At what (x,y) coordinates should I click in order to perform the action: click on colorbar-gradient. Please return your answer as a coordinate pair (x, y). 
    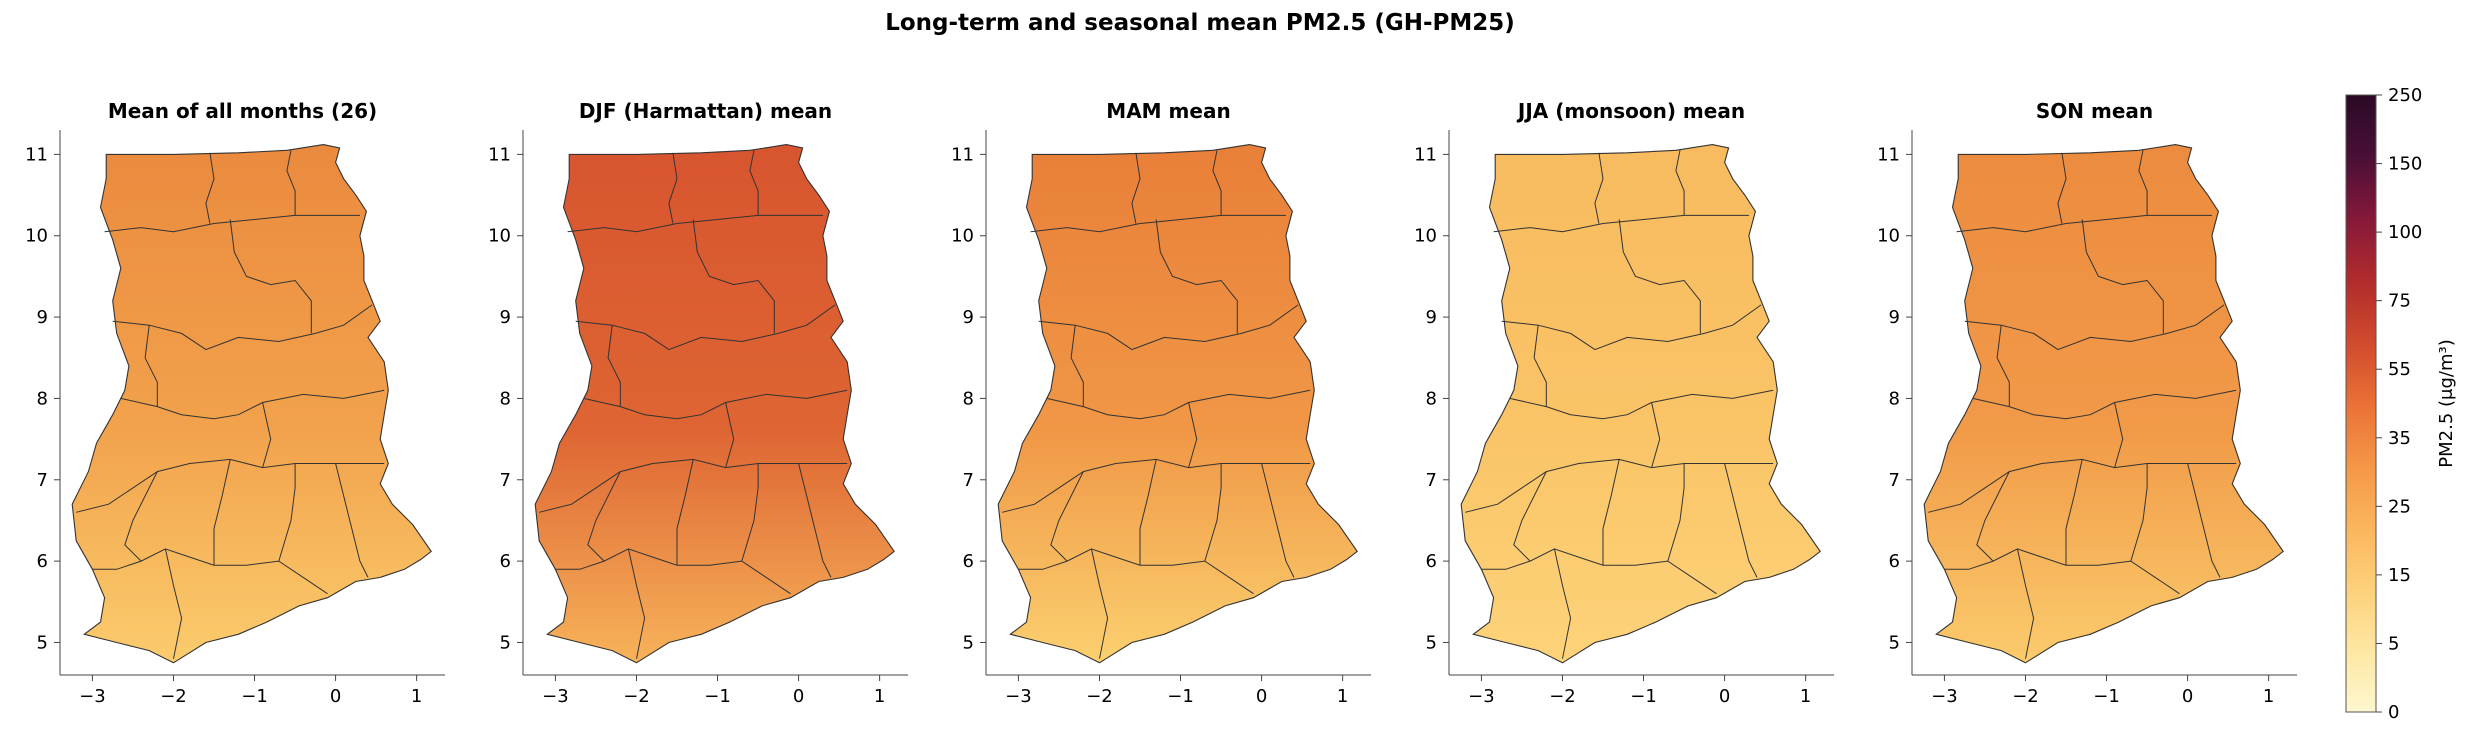
    Looking at the image, I should click on (2361, 403).